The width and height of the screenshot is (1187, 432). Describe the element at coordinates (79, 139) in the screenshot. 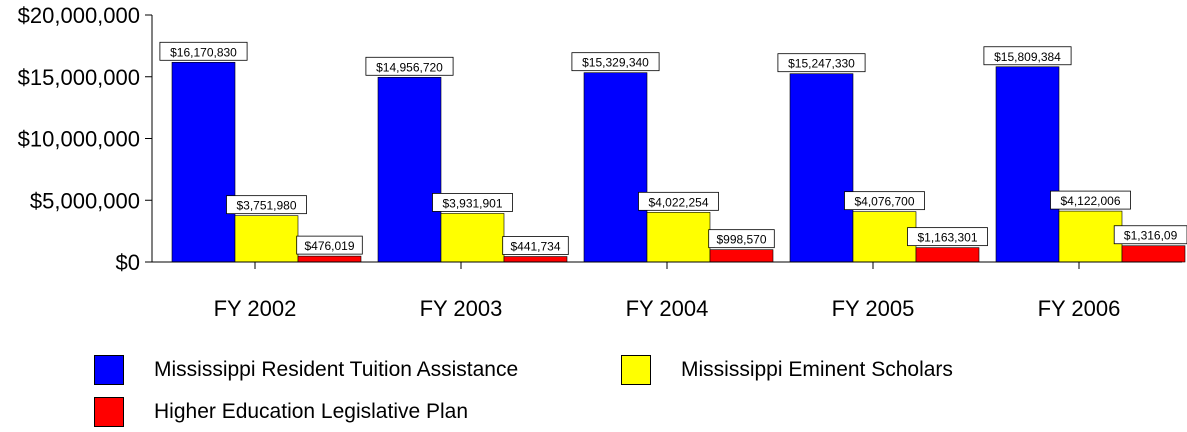

I see `y-tick-label: $10,000,000` at that location.